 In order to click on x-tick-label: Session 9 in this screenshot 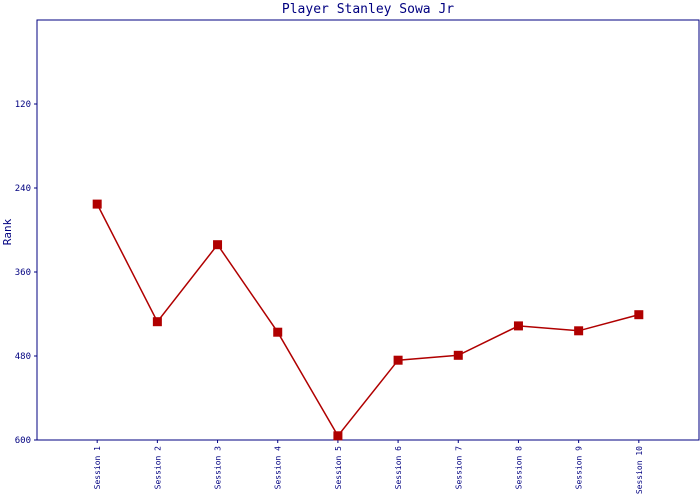, I will do `click(579, 468)`.